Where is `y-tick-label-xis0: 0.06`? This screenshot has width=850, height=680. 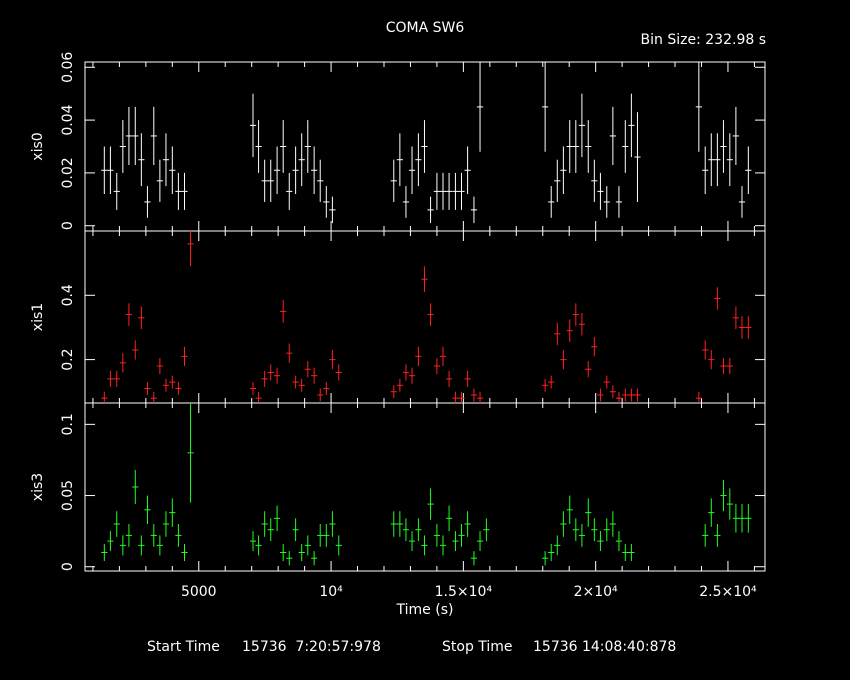 y-tick-label-xis0: 0.06 is located at coordinates (68, 67).